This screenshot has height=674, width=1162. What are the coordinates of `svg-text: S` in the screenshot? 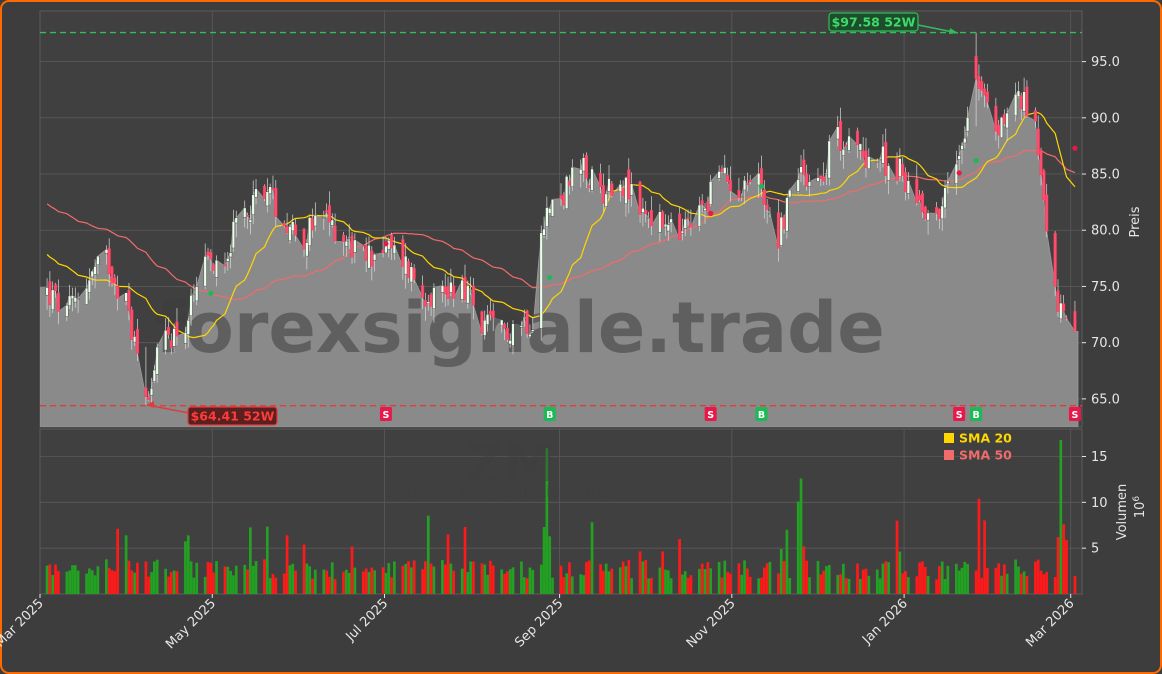 It's located at (385, 415).